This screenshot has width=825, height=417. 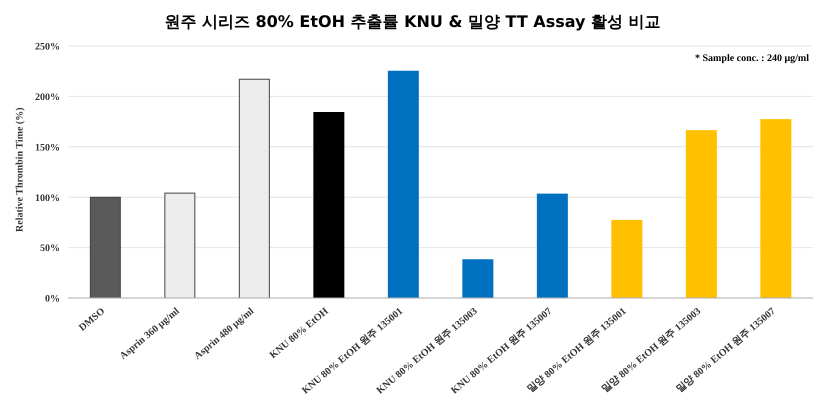 I want to click on chart-title: 원주 시리즈 80% EtOH 추출률 KNU & 밀양 TT Assay 활성 비교, so click(x=412, y=22).